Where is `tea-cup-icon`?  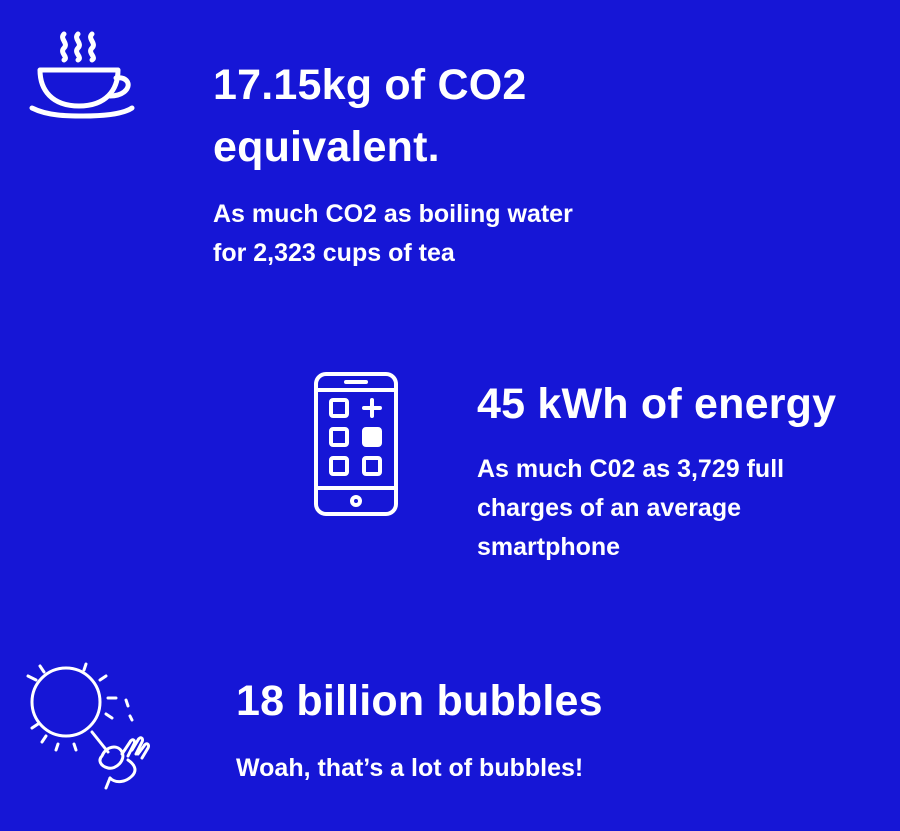
tea-cup-icon is located at coordinates (83, 75).